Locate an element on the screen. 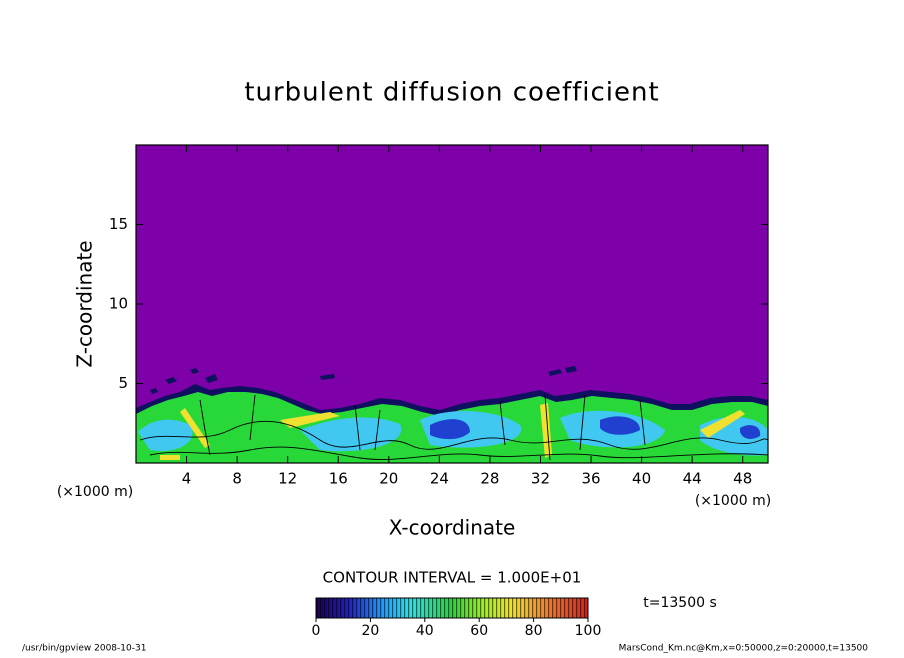 The image size is (904, 658). colorbar-frame is located at coordinates (452, 608).